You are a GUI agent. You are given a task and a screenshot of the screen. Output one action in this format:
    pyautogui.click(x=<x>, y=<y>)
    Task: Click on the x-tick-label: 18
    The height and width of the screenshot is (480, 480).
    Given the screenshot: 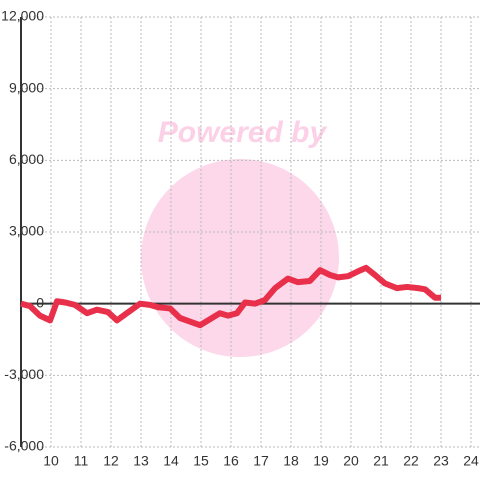 What is the action you would take?
    pyautogui.click(x=291, y=461)
    